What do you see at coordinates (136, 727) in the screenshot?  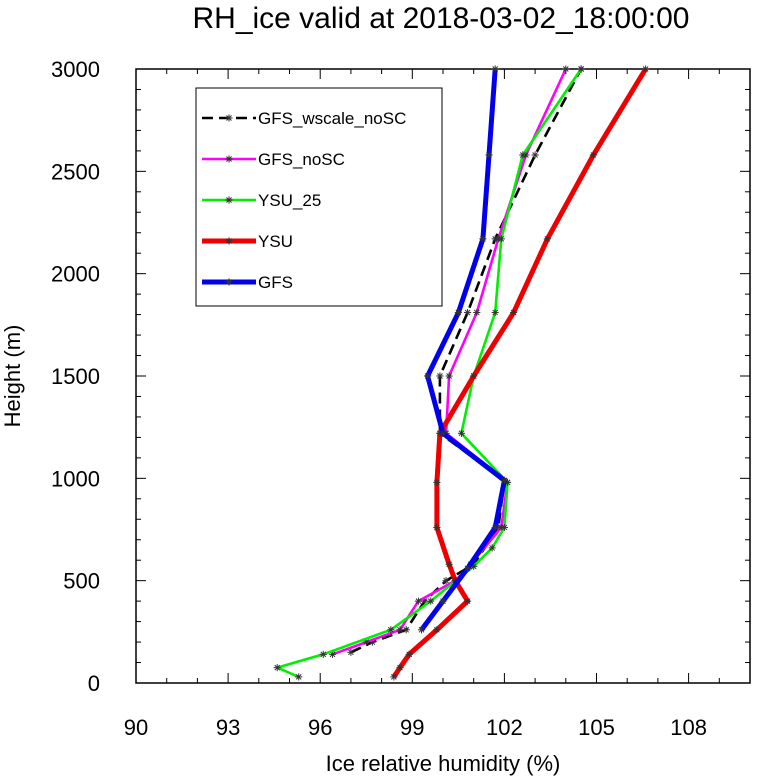 I see `x-tick-label: 90` at bounding box center [136, 727].